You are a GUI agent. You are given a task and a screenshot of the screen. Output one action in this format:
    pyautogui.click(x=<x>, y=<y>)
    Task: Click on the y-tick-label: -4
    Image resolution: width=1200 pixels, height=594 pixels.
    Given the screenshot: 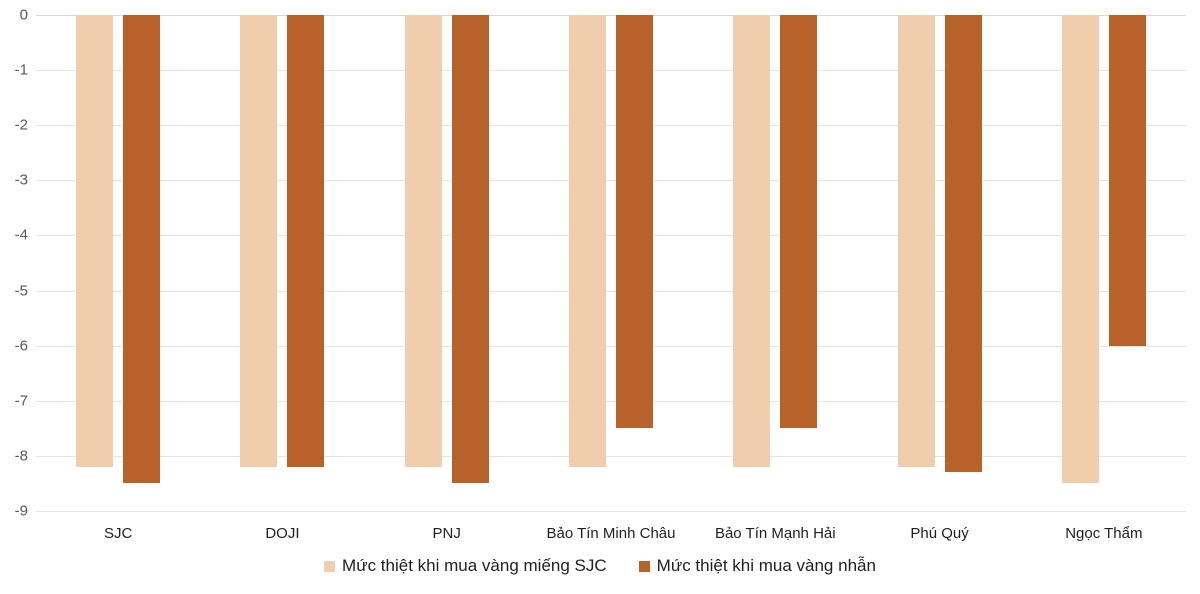 What is the action you would take?
    pyautogui.click(x=21, y=235)
    